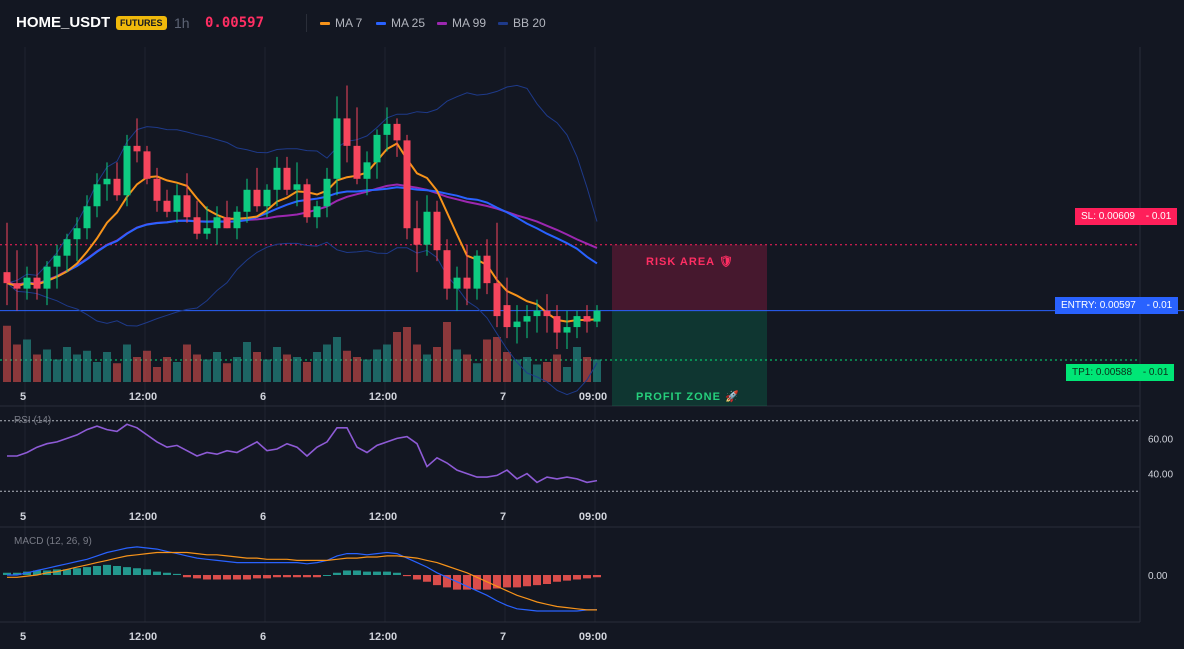 The image size is (1184, 649). Describe the element at coordinates (1160, 439) in the screenshot. I see `rsi-axis-label: 60.00` at that location.